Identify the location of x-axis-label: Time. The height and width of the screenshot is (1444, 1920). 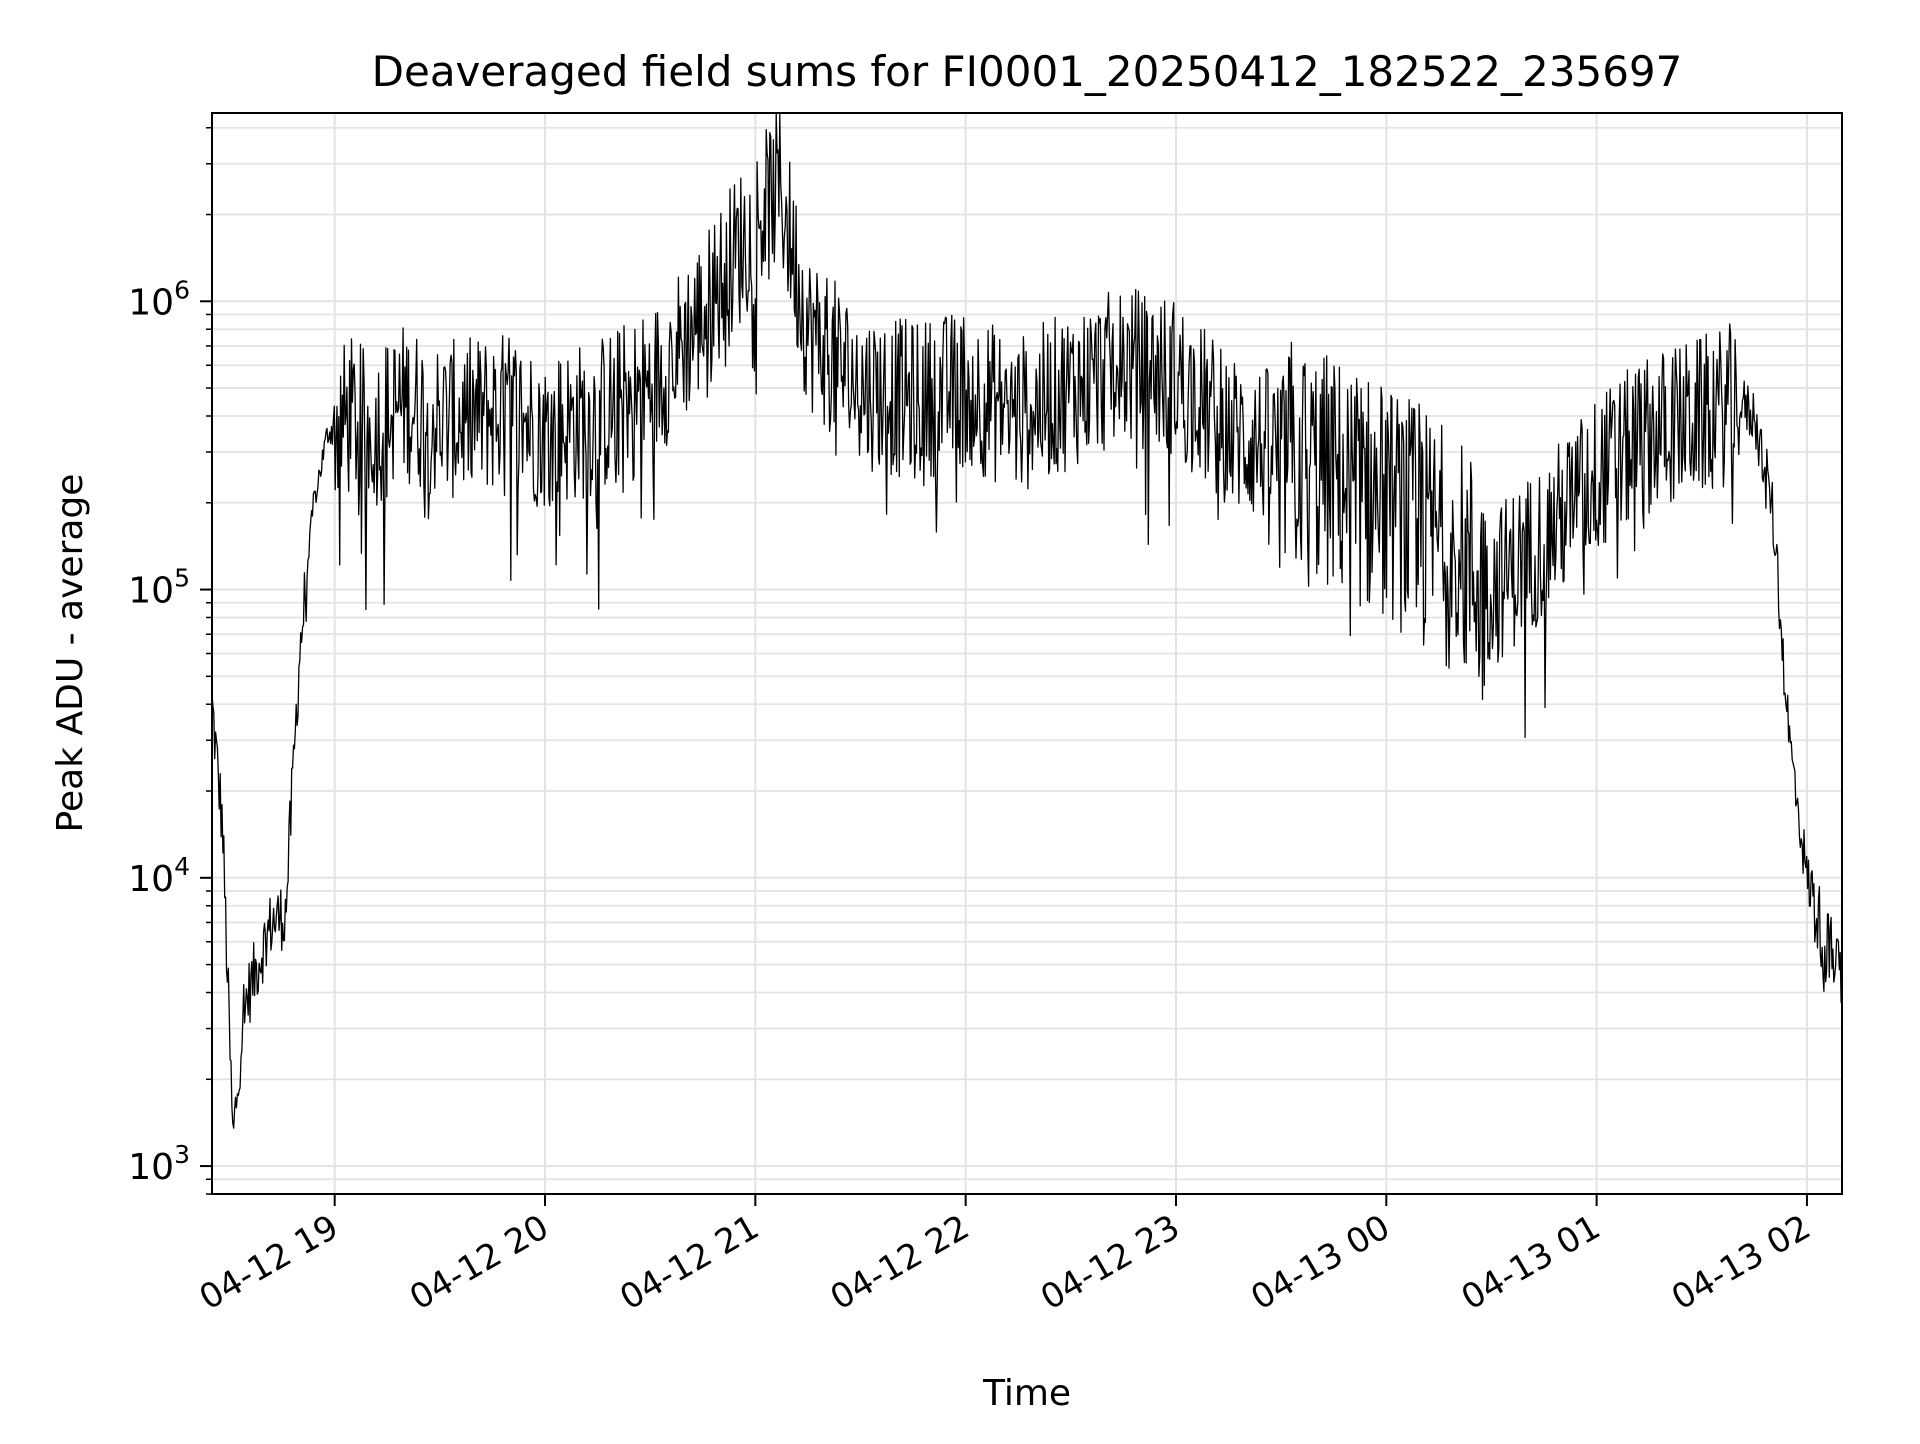
(1026, 1393).